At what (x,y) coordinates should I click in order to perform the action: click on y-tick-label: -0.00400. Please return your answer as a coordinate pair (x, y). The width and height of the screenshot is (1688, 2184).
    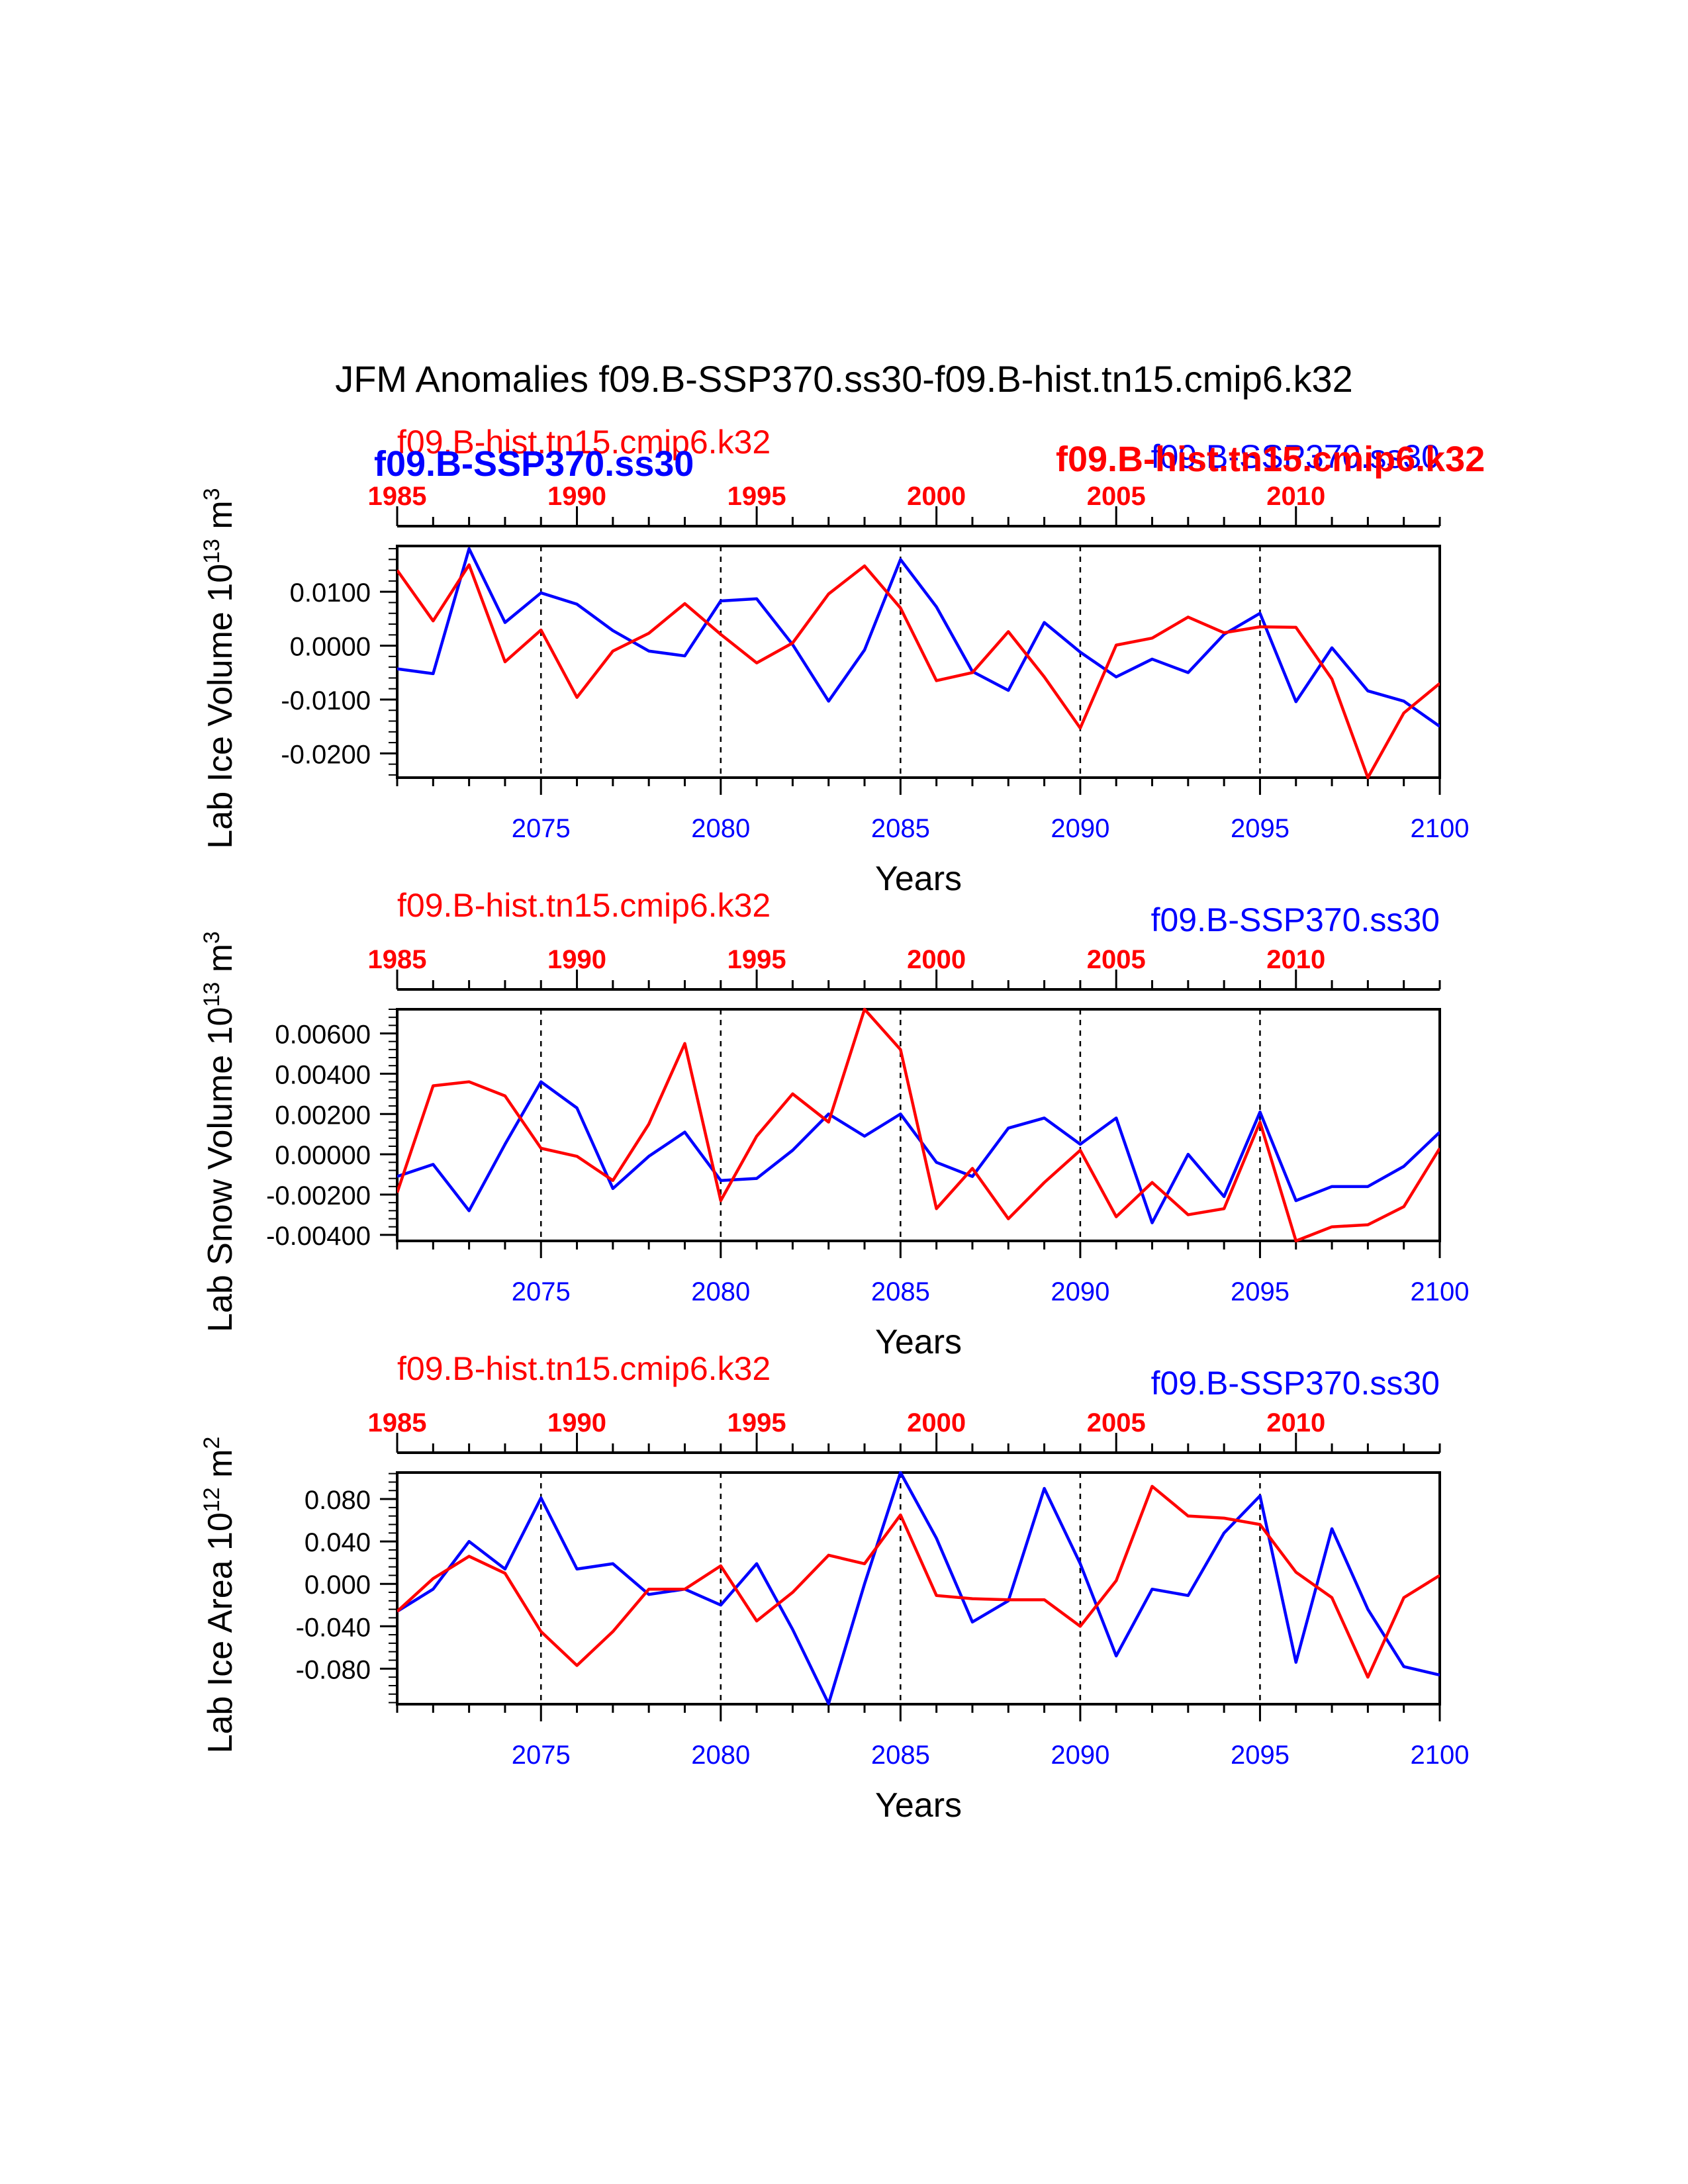
    Looking at the image, I should click on (318, 1236).